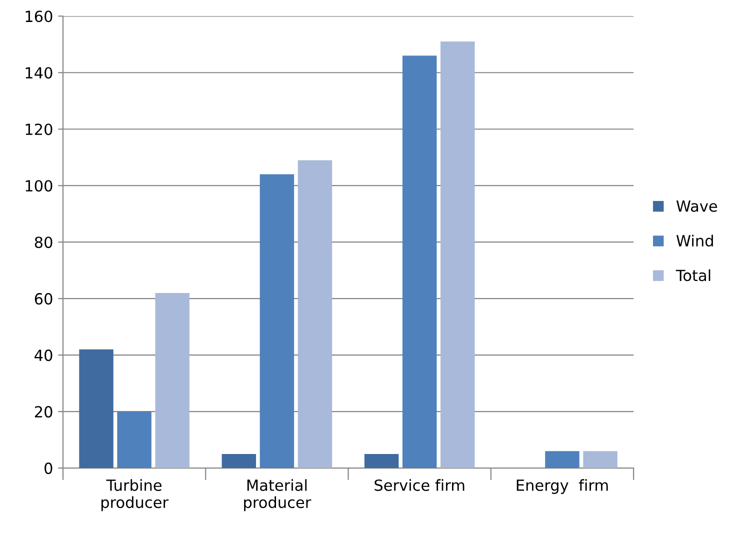 This screenshot has height=538, width=741. I want to click on y-tick-label: 60, so click(43, 299).